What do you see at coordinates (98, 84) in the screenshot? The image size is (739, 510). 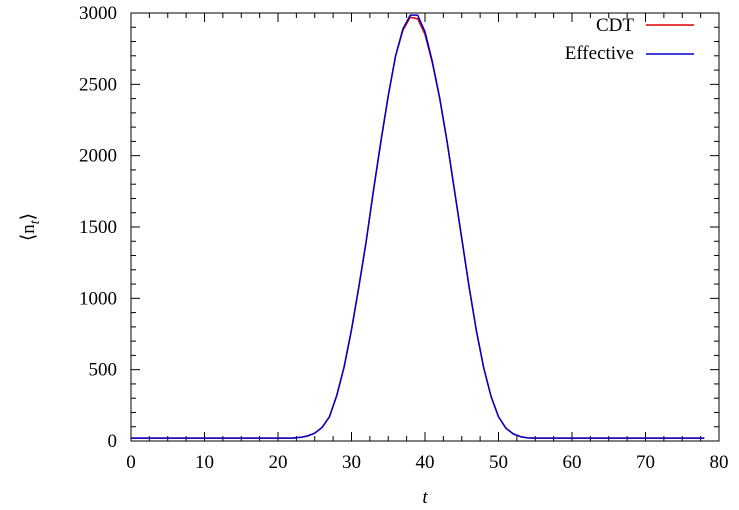 I see `y-tick-label: 2500` at bounding box center [98, 84].